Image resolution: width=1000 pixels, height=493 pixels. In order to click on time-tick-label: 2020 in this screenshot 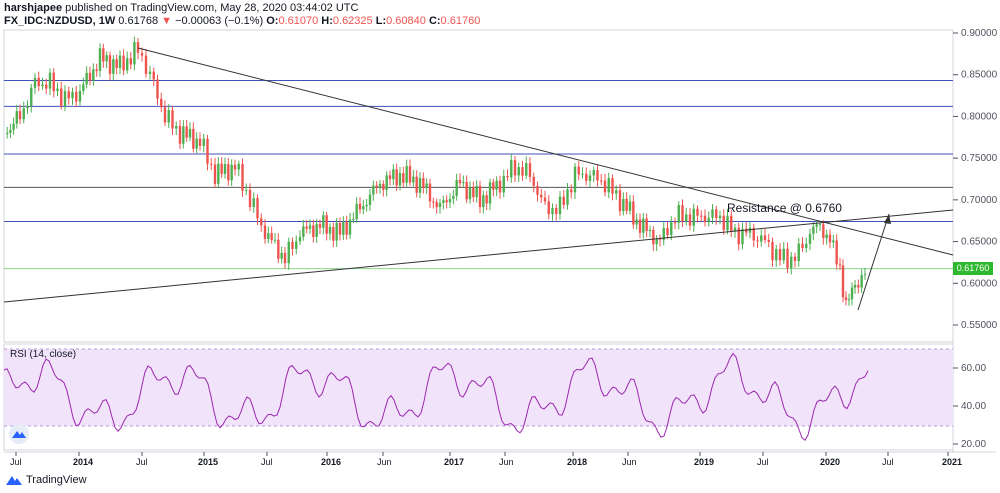, I will do `click(830, 462)`.